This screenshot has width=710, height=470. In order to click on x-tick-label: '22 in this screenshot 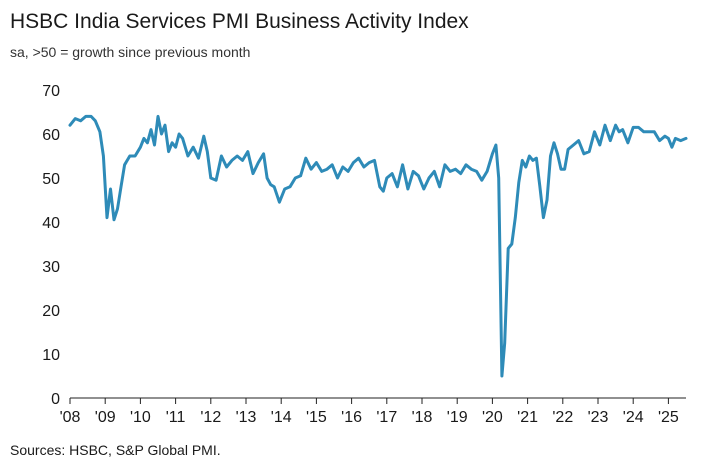, I will do `click(562, 417)`.